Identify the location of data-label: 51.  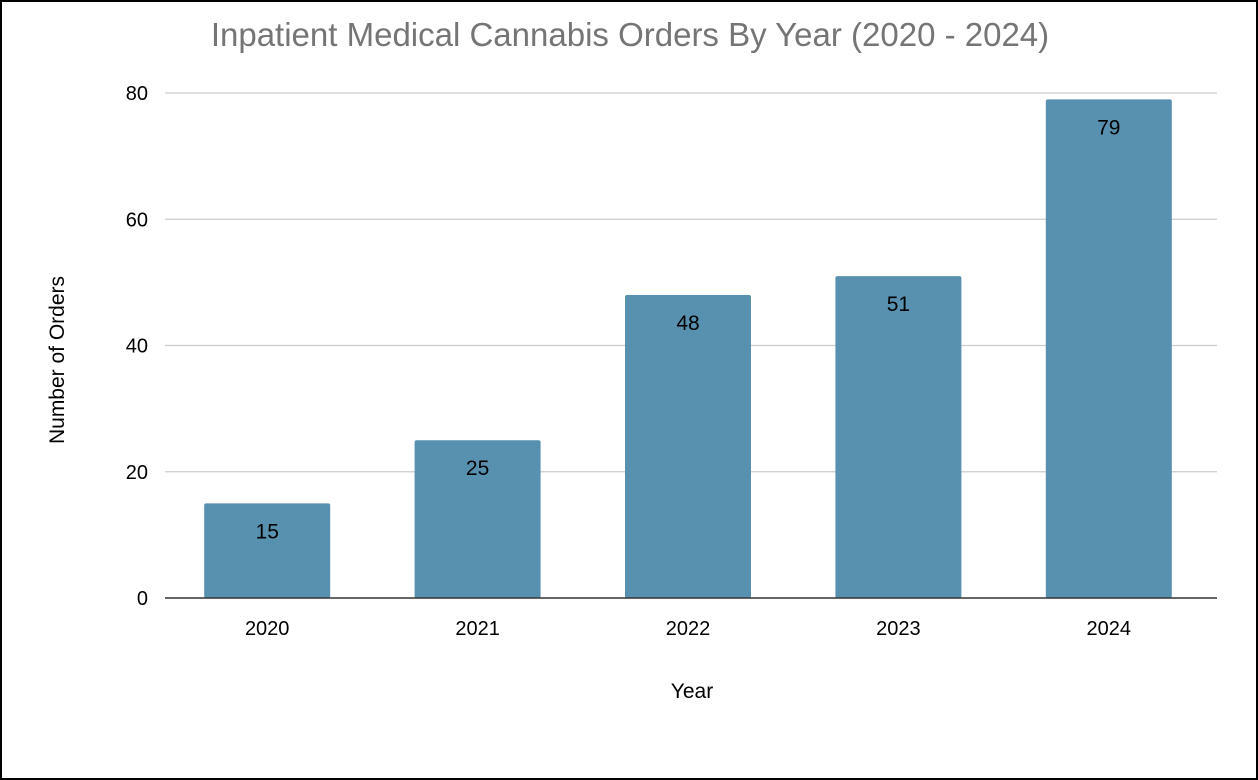
(898, 304).